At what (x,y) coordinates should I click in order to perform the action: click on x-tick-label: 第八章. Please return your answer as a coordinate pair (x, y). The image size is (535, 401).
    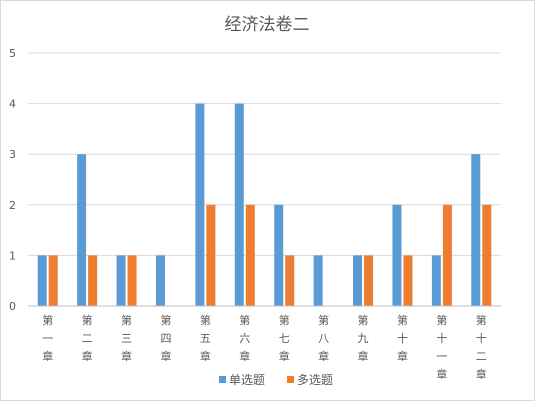
    Looking at the image, I should click on (323, 338).